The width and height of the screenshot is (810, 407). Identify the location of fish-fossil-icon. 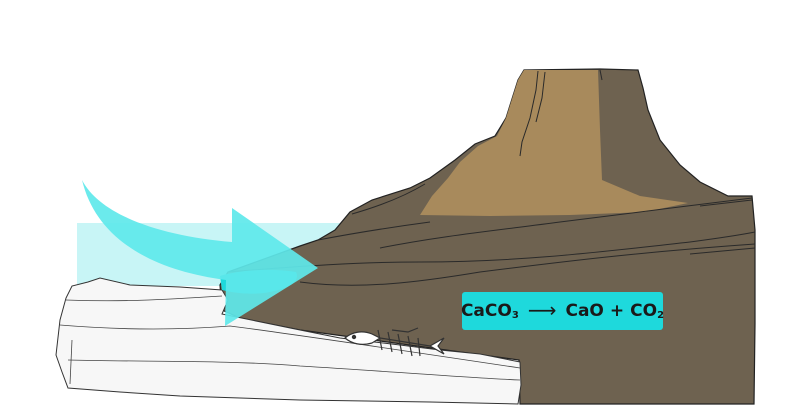
(394, 342).